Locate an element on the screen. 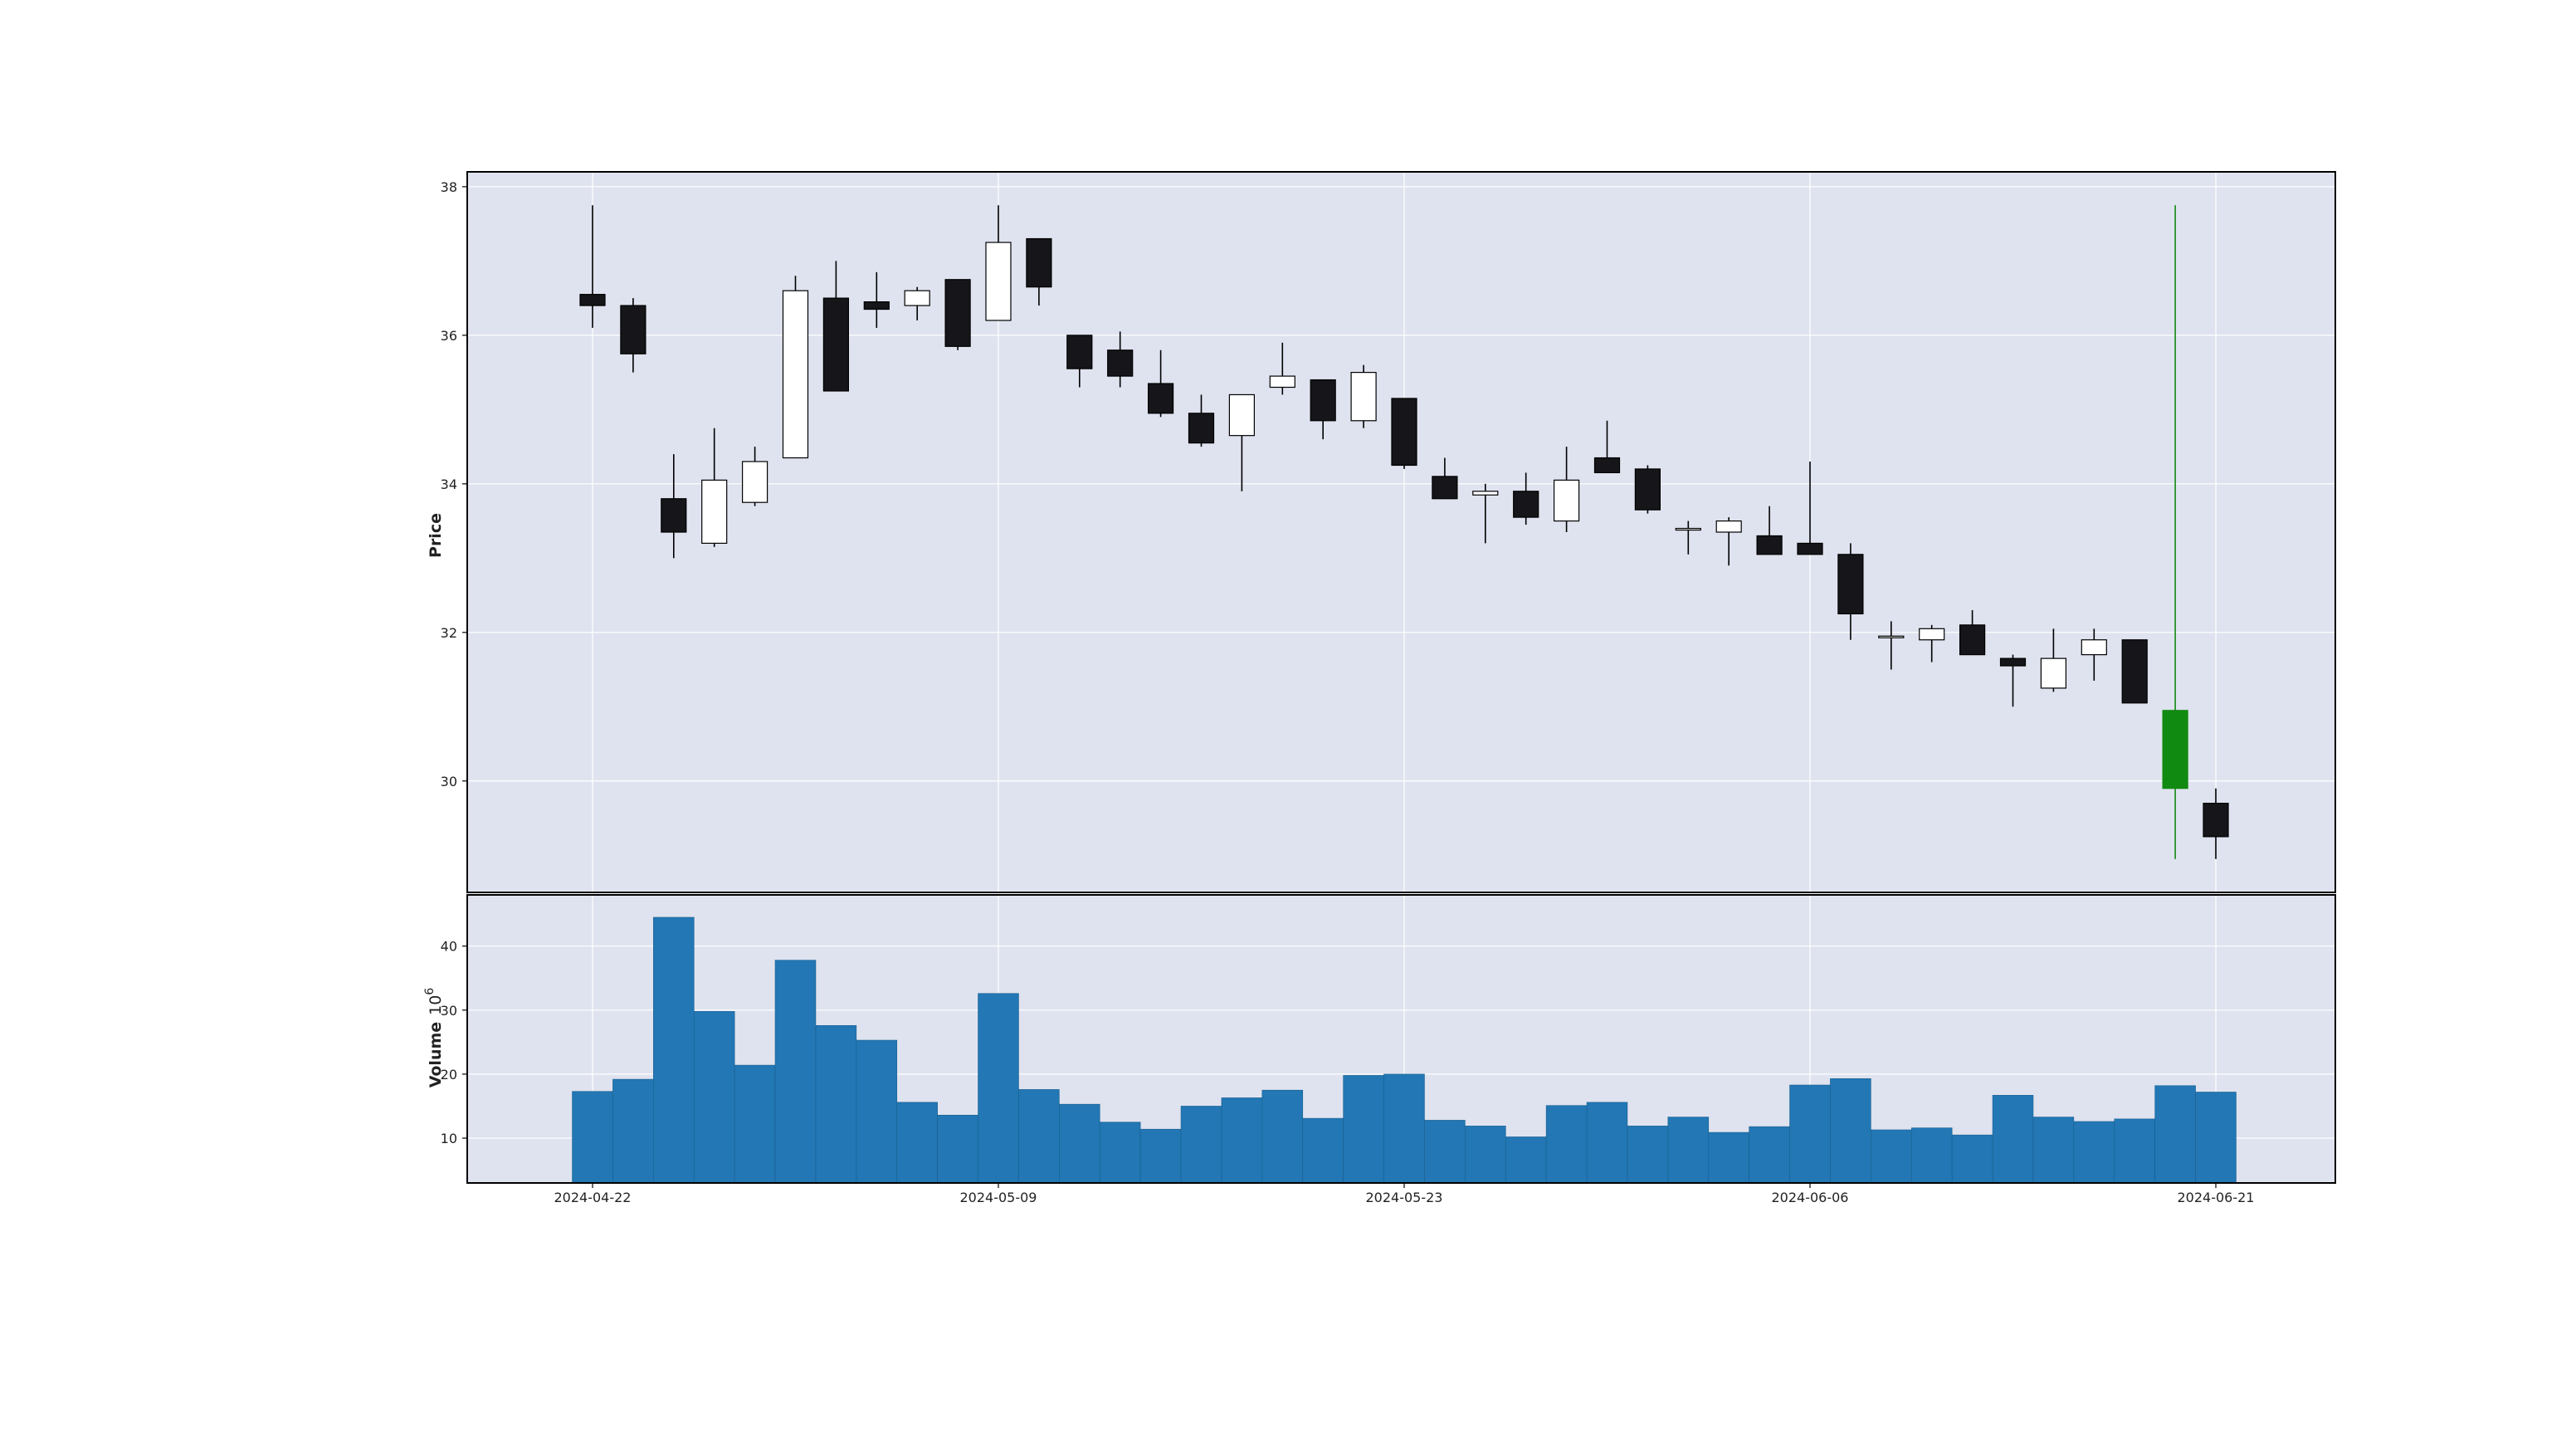  price-tick-label: 32 is located at coordinates (449, 633).